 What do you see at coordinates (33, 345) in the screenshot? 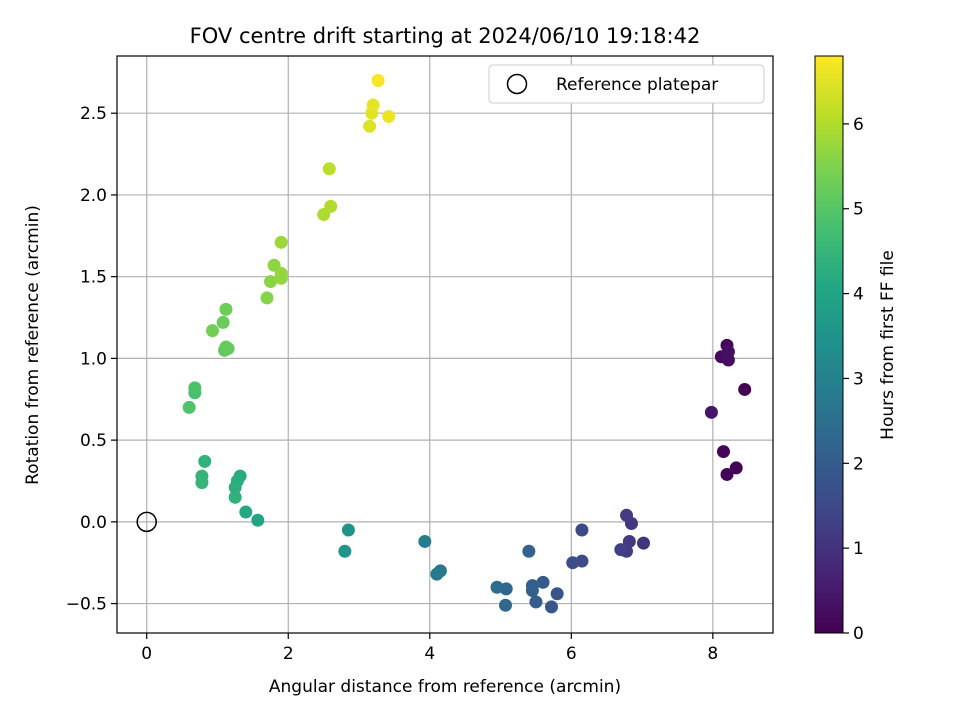
I see `y-axis-label: Rotation from reference (arcmin)` at bounding box center [33, 345].